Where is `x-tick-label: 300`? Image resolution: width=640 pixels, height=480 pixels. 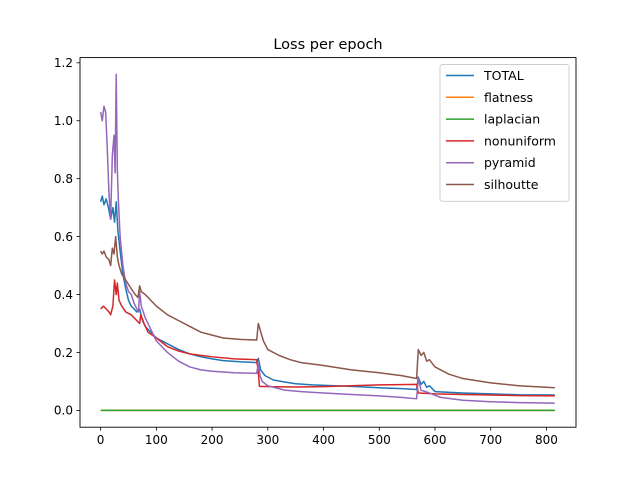
x-tick-label: 300 is located at coordinates (267, 440).